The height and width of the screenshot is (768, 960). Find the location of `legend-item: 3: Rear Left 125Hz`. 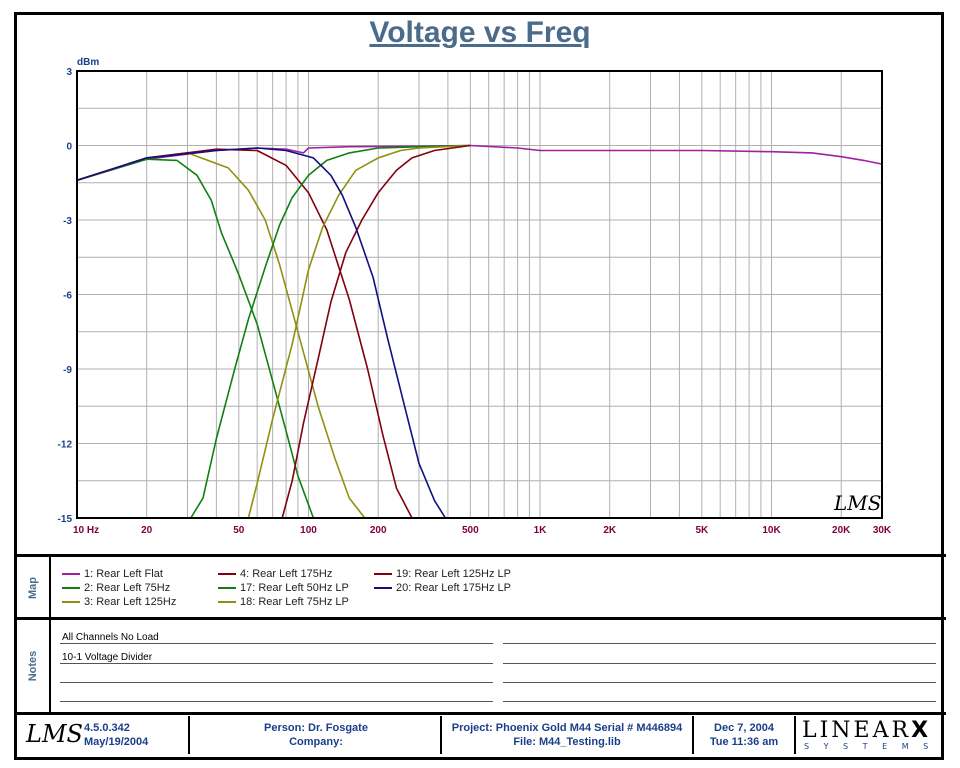

legend-item: 3: Rear Left 125Hz is located at coordinates (119, 602).